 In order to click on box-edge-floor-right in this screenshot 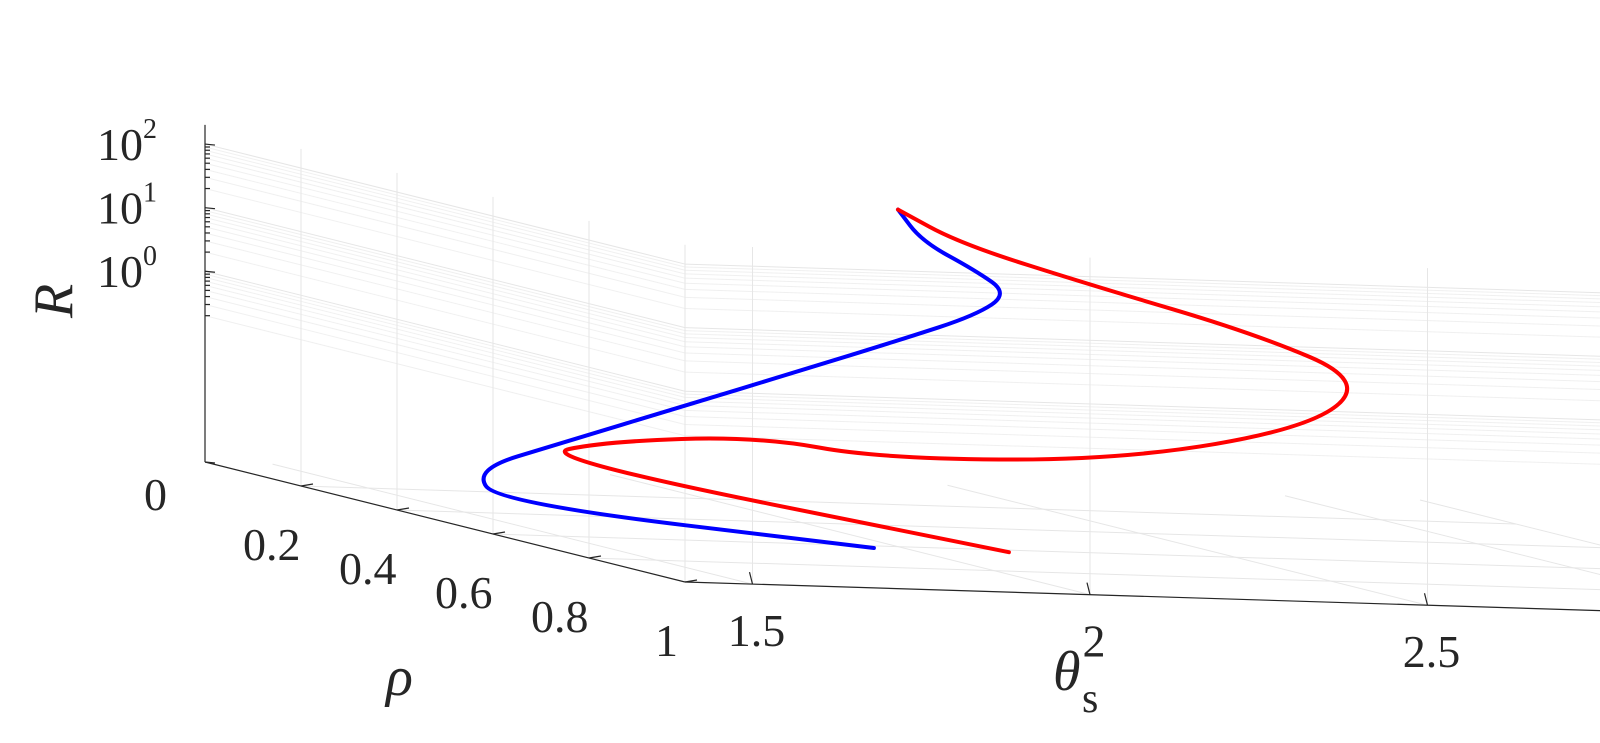, I will do `click(1509, 522)`.